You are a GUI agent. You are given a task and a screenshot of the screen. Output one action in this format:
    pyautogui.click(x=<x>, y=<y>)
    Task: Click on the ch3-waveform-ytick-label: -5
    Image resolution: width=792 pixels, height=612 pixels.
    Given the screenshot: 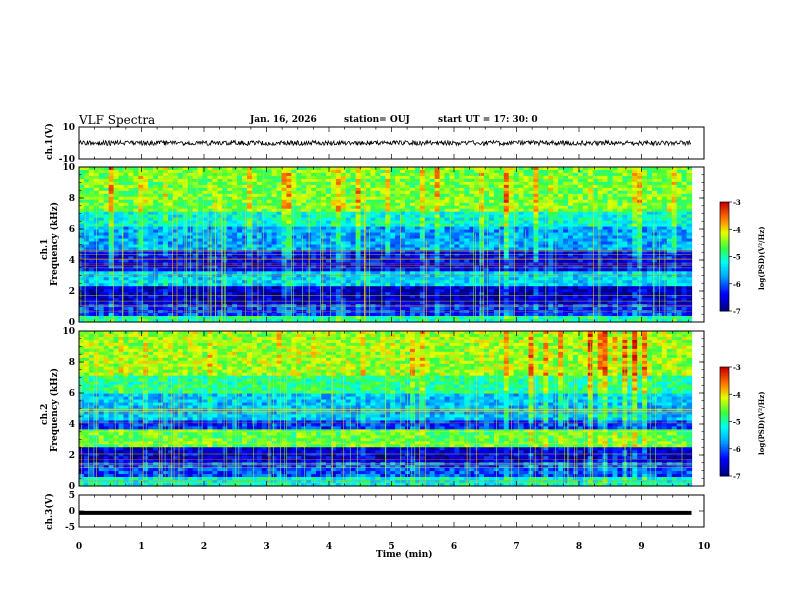 What is the action you would take?
    pyautogui.click(x=70, y=528)
    